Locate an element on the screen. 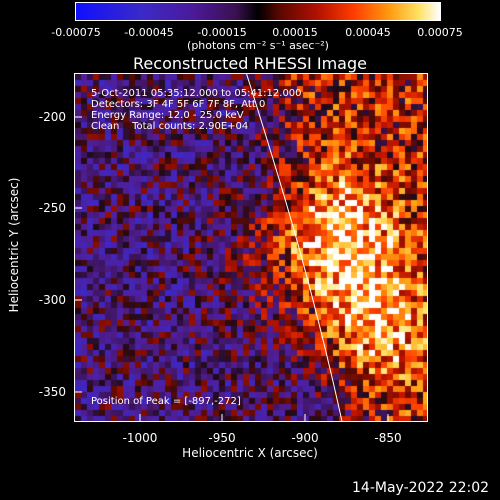 This screenshot has width=500, height=500. limb-overlay is located at coordinates (294, 247).